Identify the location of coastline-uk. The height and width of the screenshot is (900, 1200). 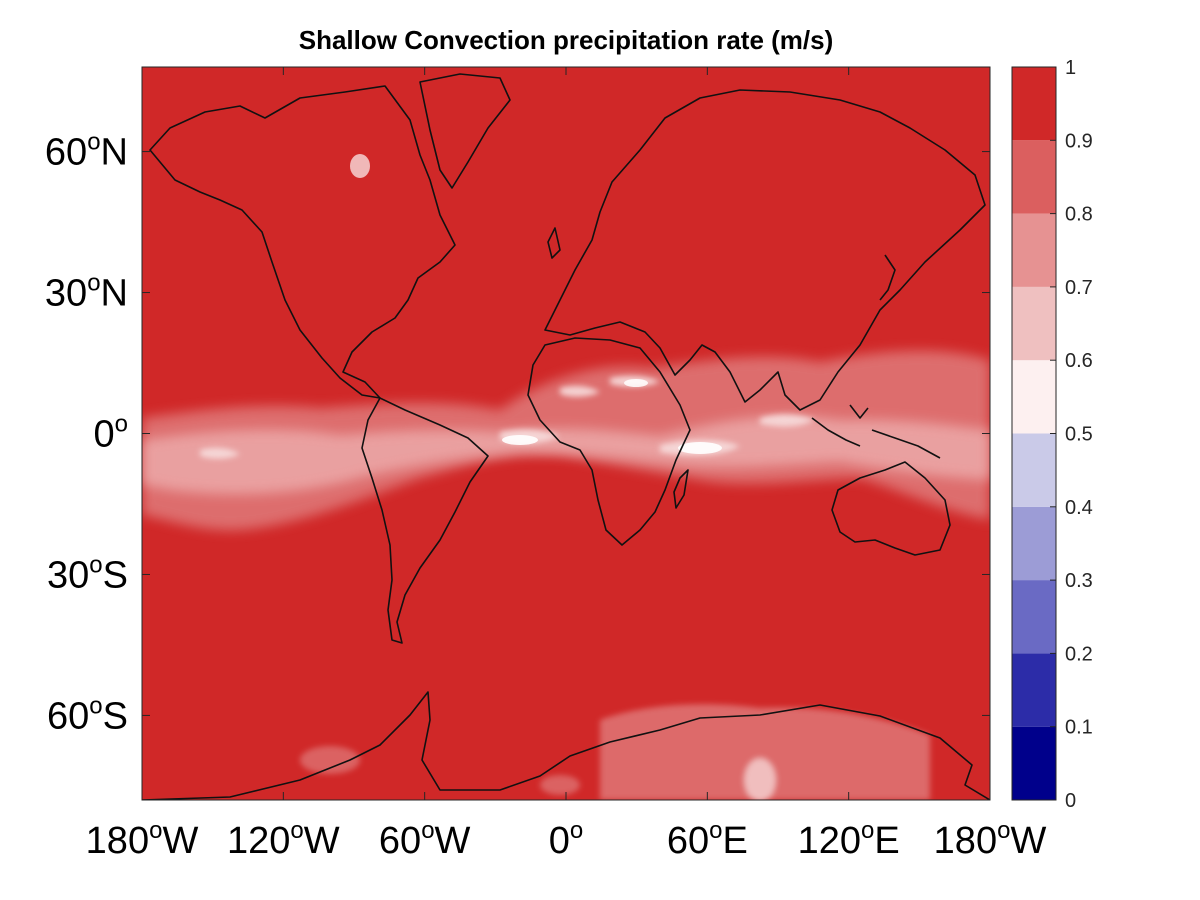
(554, 243).